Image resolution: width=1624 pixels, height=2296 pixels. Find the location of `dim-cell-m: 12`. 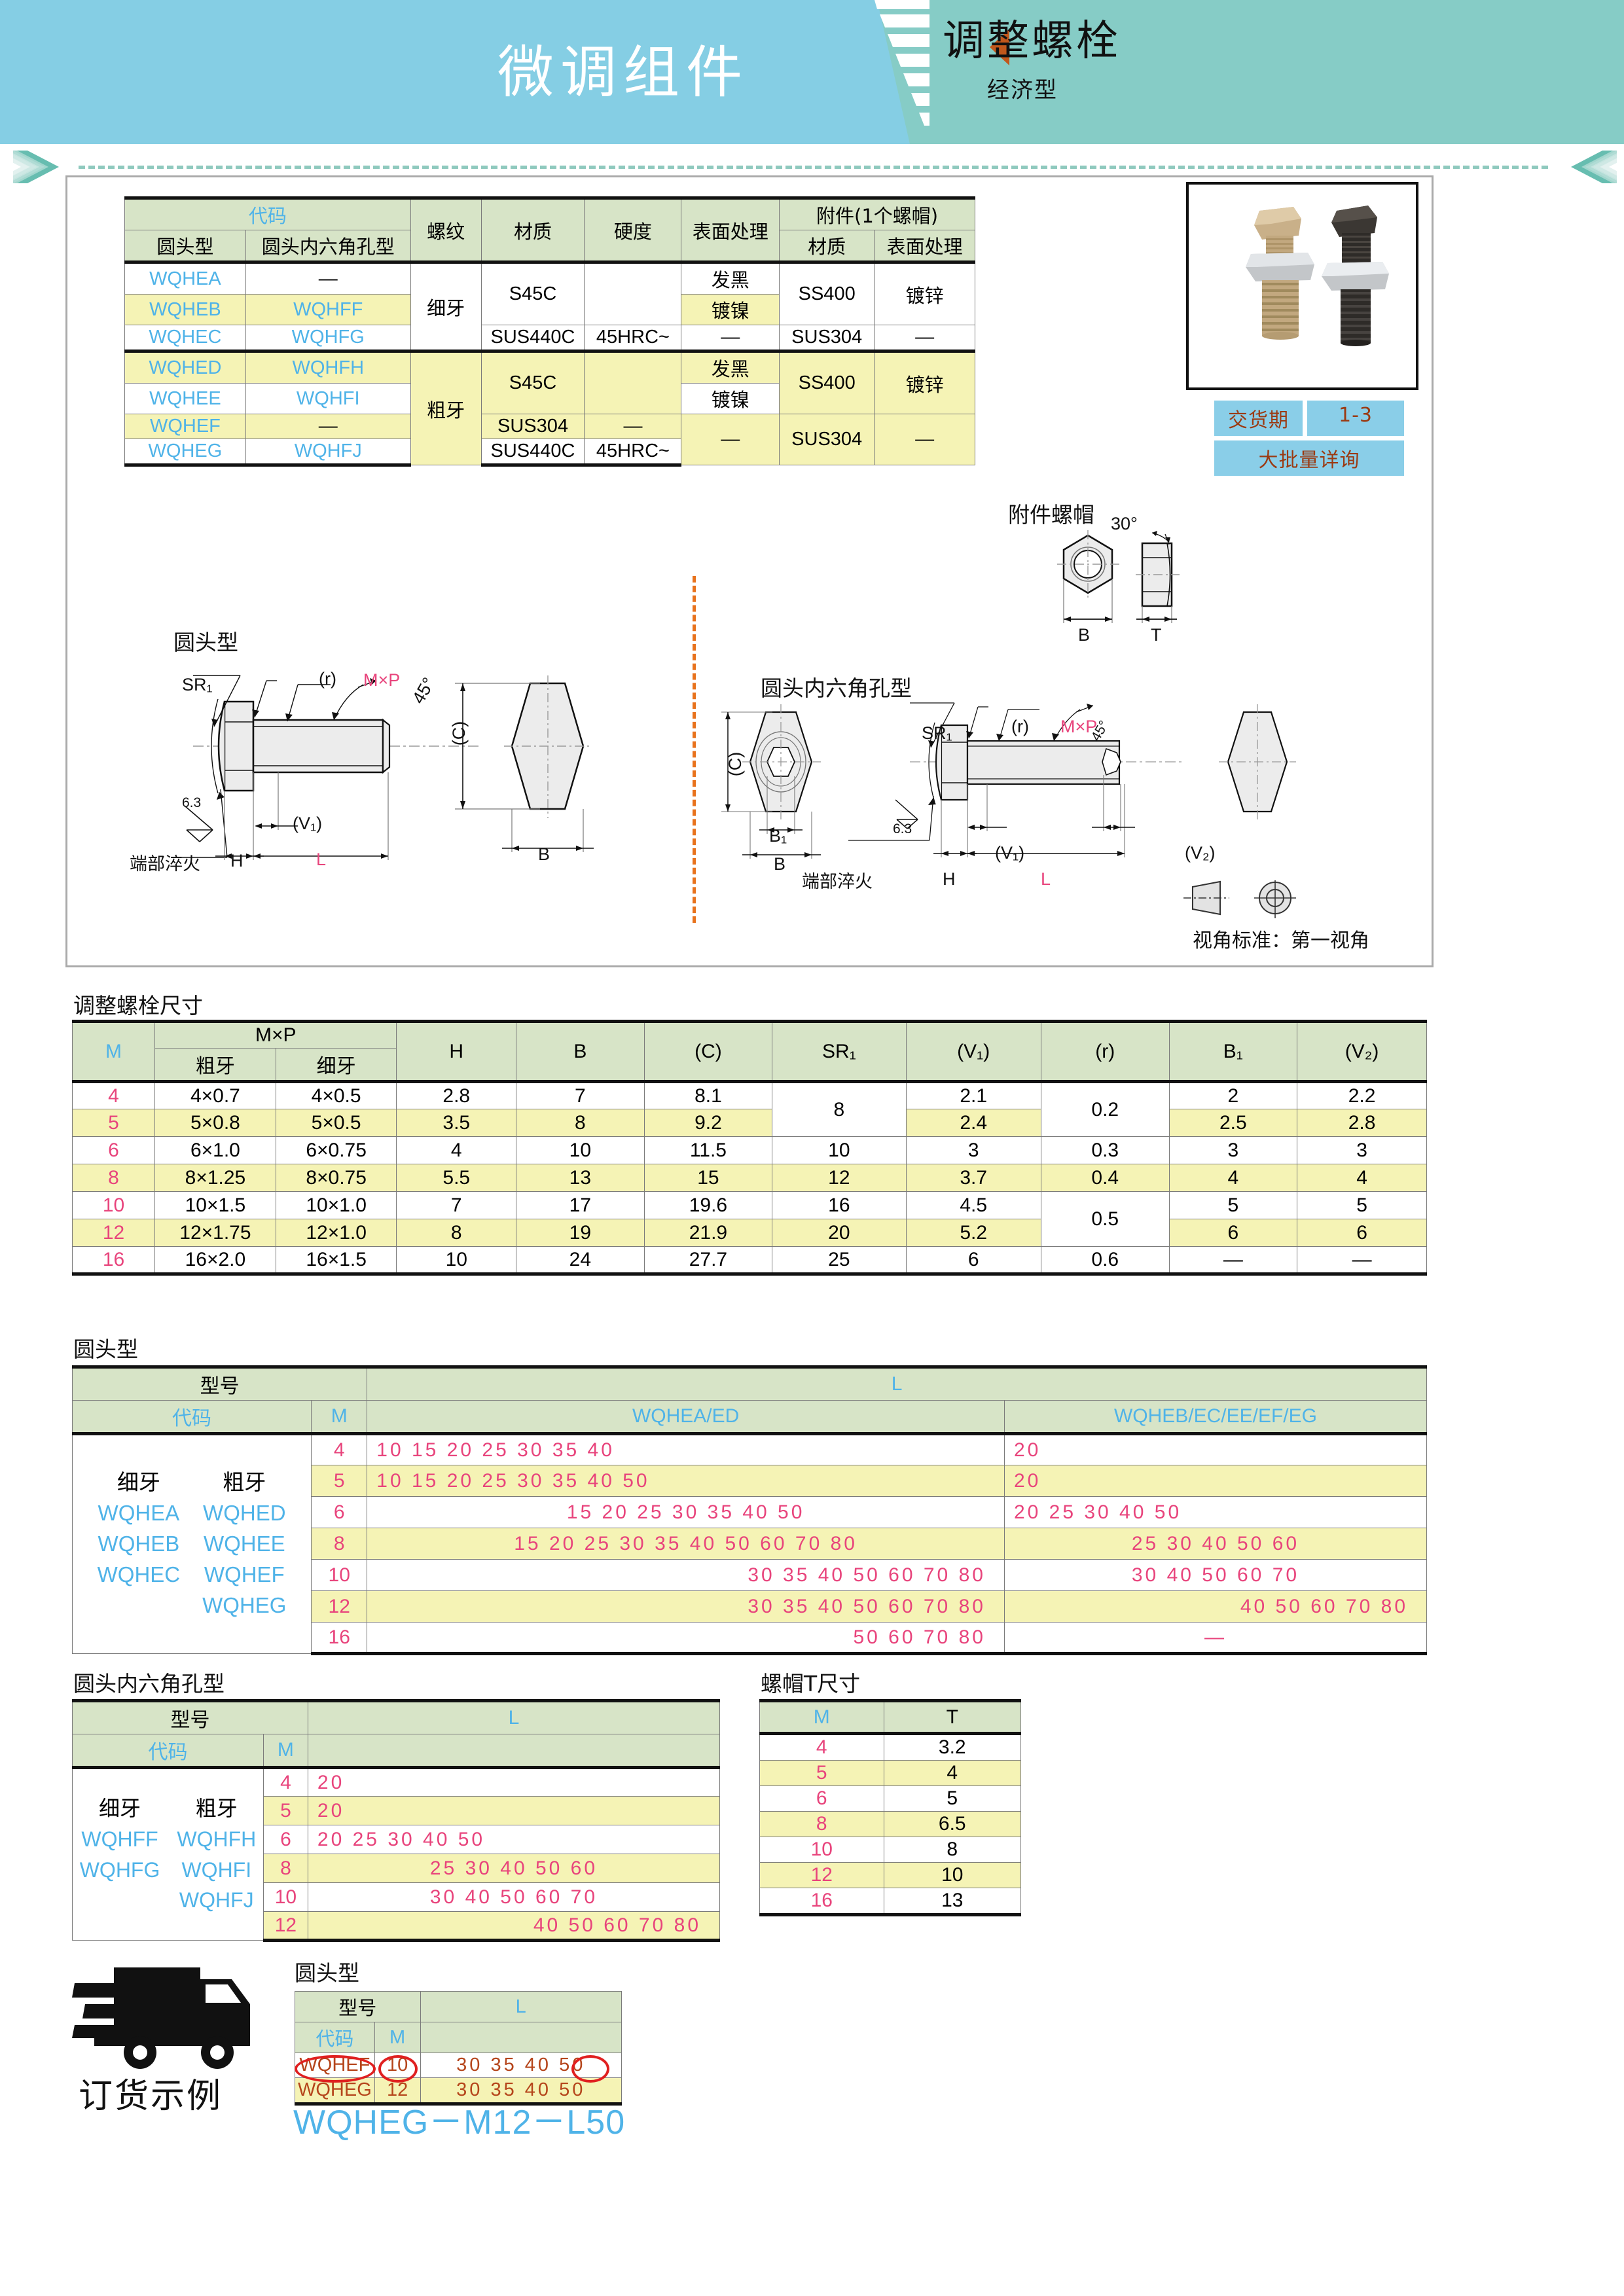

dim-cell-m: 12 is located at coordinates (113, 1233).